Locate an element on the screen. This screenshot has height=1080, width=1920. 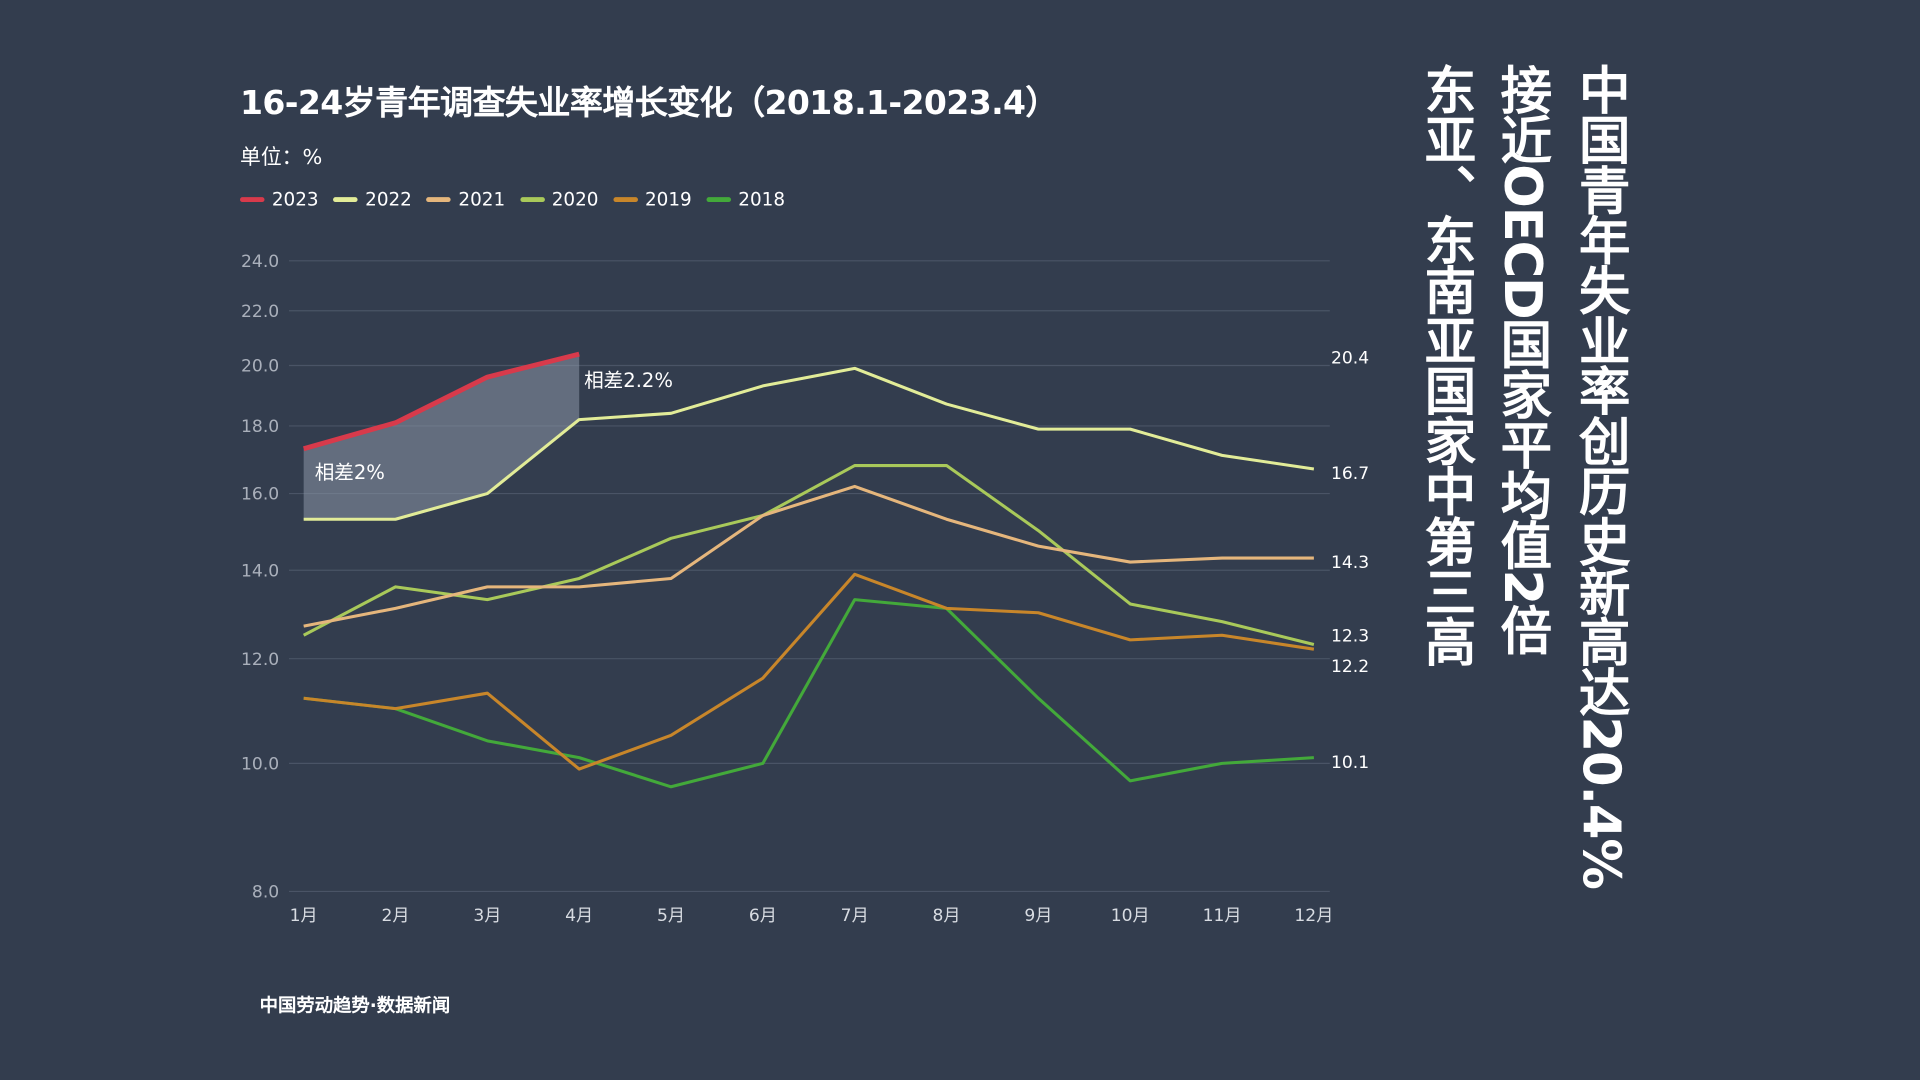
legend-label: 2018 is located at coordinates (762, 199).